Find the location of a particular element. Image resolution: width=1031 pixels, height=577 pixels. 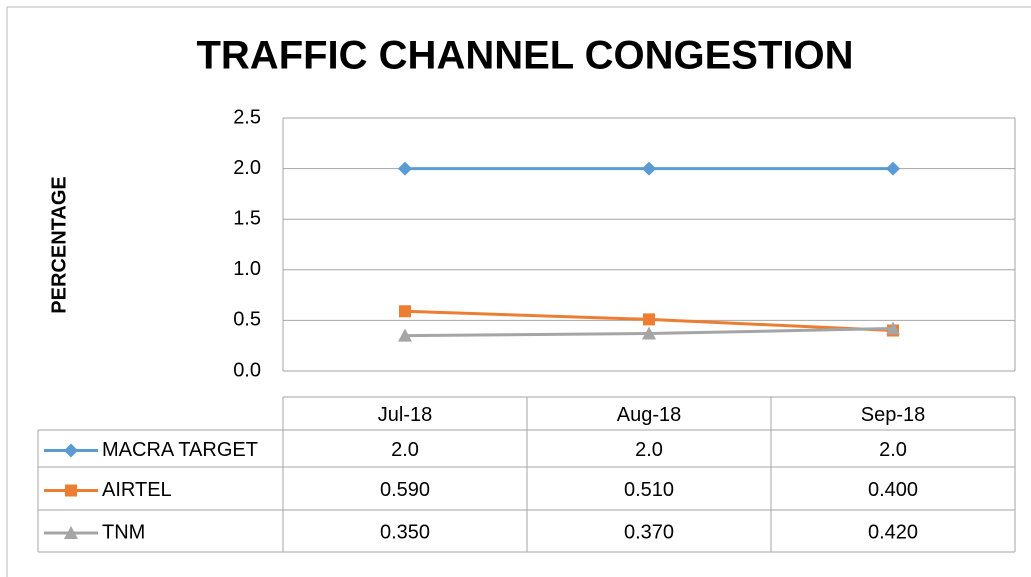

y-axis-label: PERCENTAGE is located at coordinates (59, 244).